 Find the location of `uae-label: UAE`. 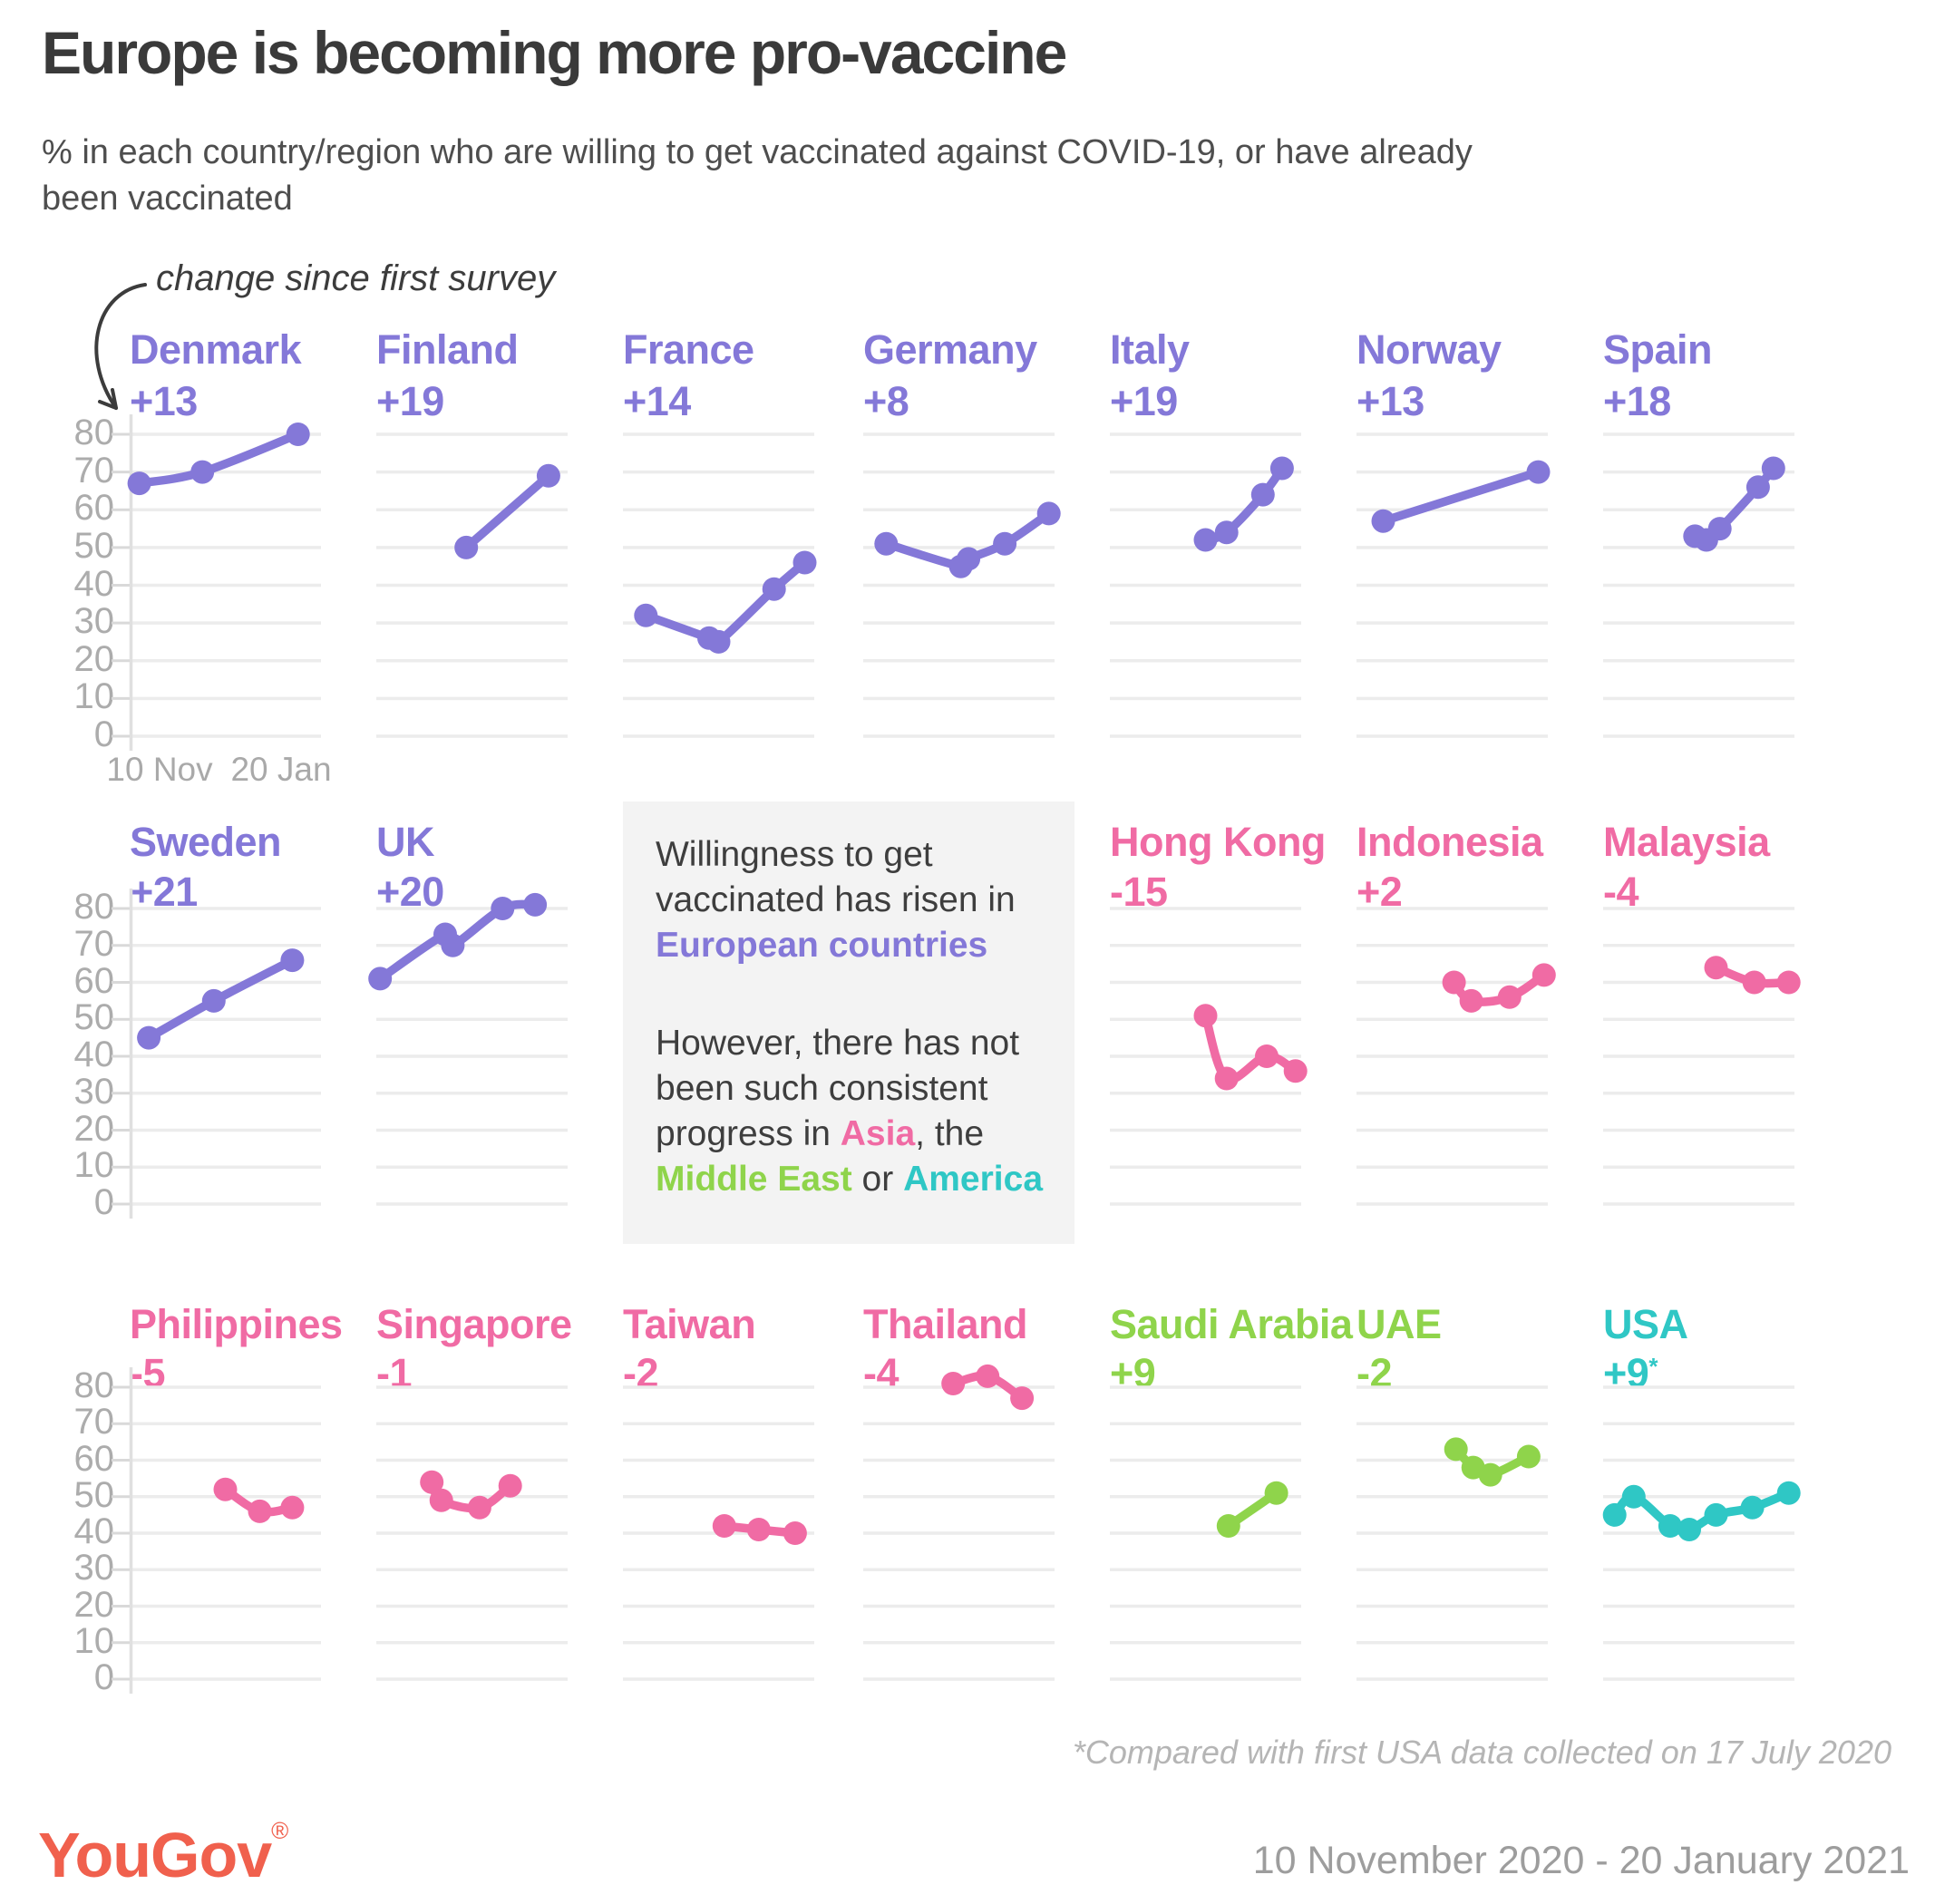

uae-label: UAE is located at coordinates (1399, 1324).